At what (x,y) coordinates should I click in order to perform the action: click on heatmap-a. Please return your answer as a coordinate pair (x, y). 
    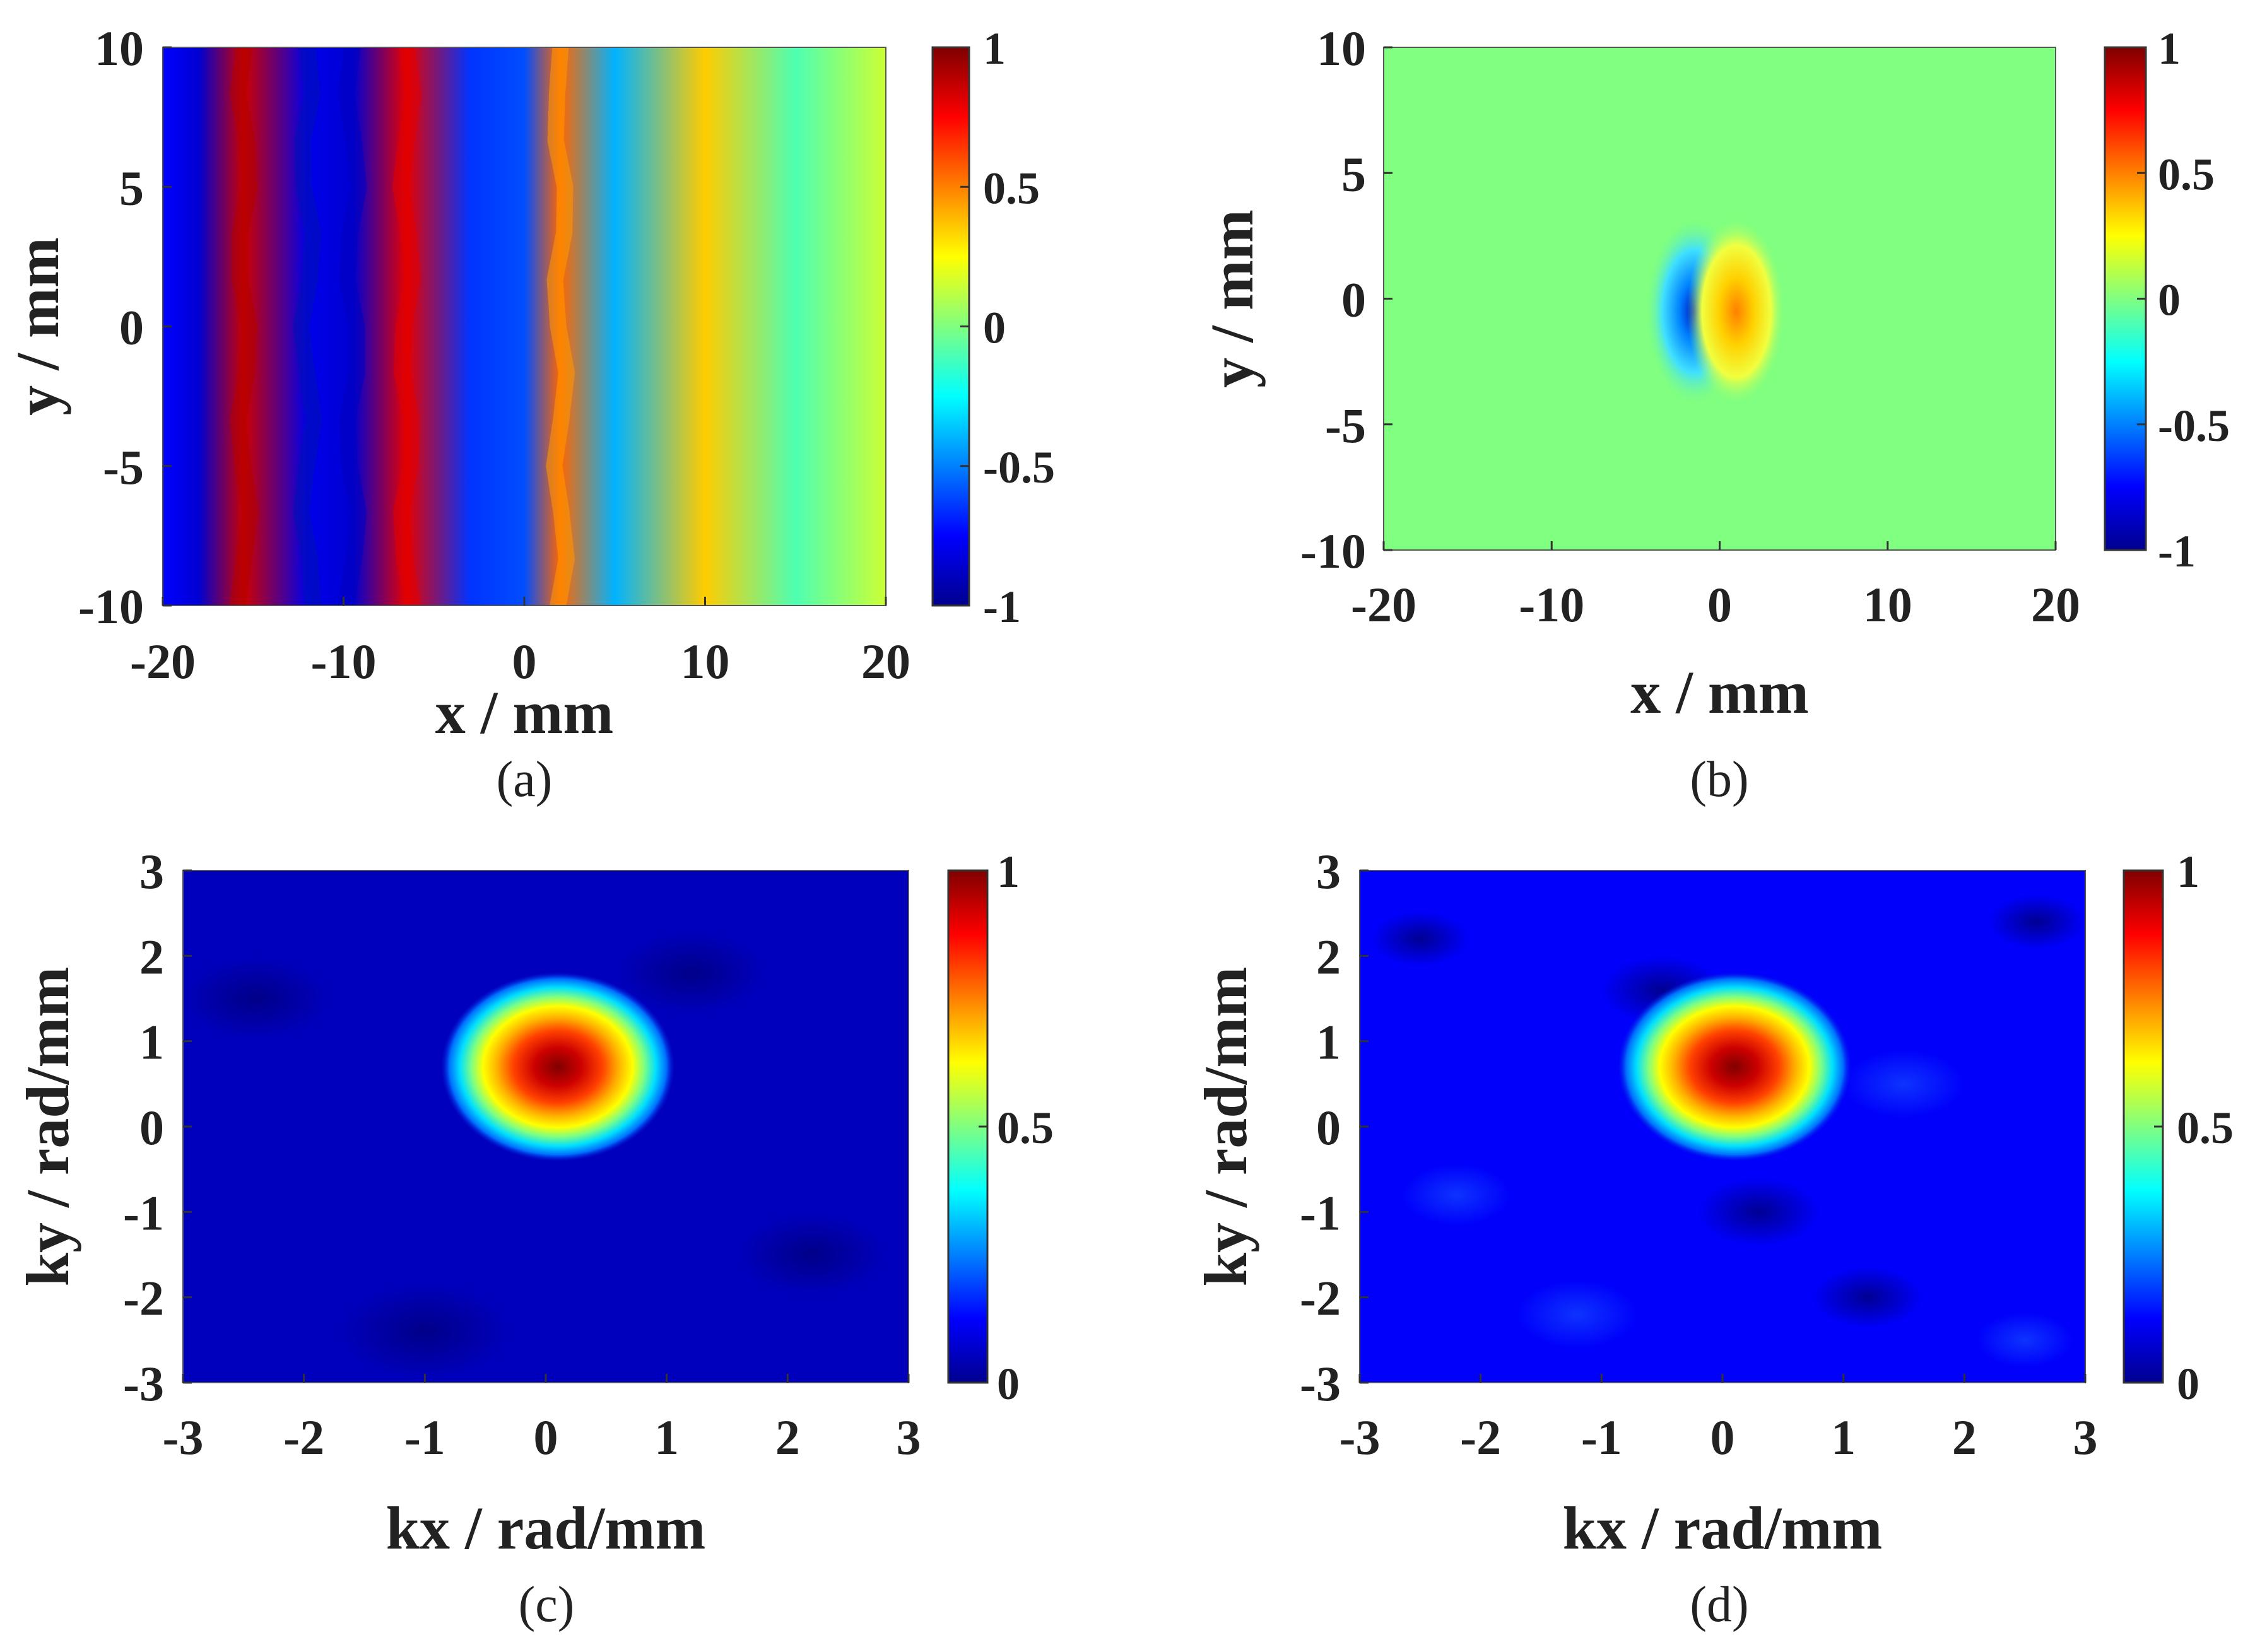
    Looking at the image, I should click on (524, 327).